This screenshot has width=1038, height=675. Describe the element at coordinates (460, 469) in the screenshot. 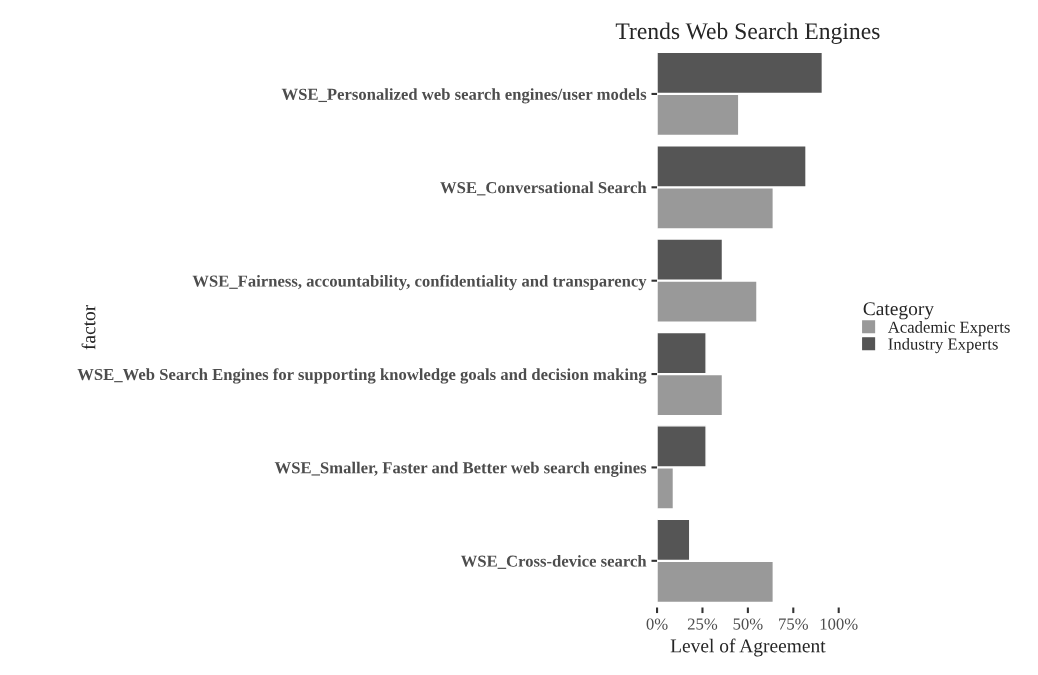

I see `y-tick-label: WSE_Smaller, Faster and Better web search engines` at that location.